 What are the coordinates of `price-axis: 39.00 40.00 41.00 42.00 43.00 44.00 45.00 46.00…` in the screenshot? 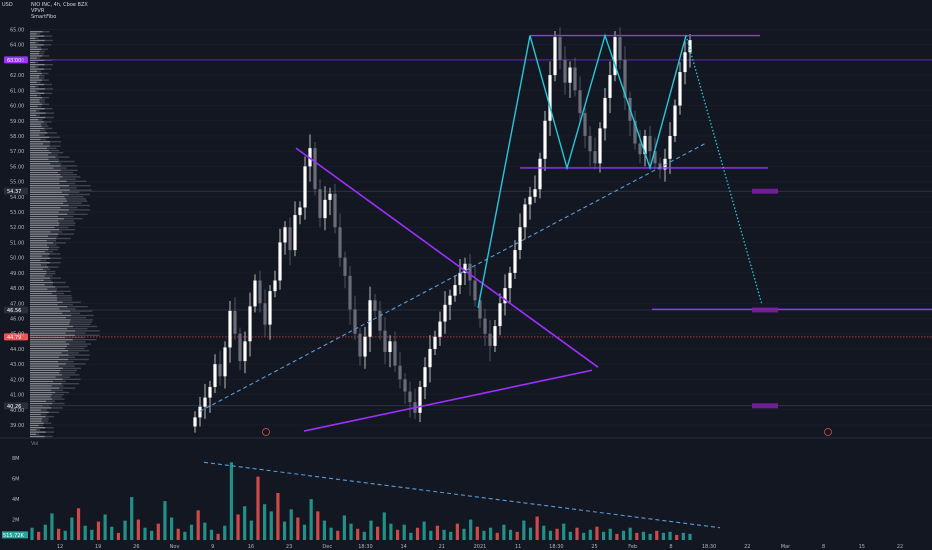 It's located at (15, 283).